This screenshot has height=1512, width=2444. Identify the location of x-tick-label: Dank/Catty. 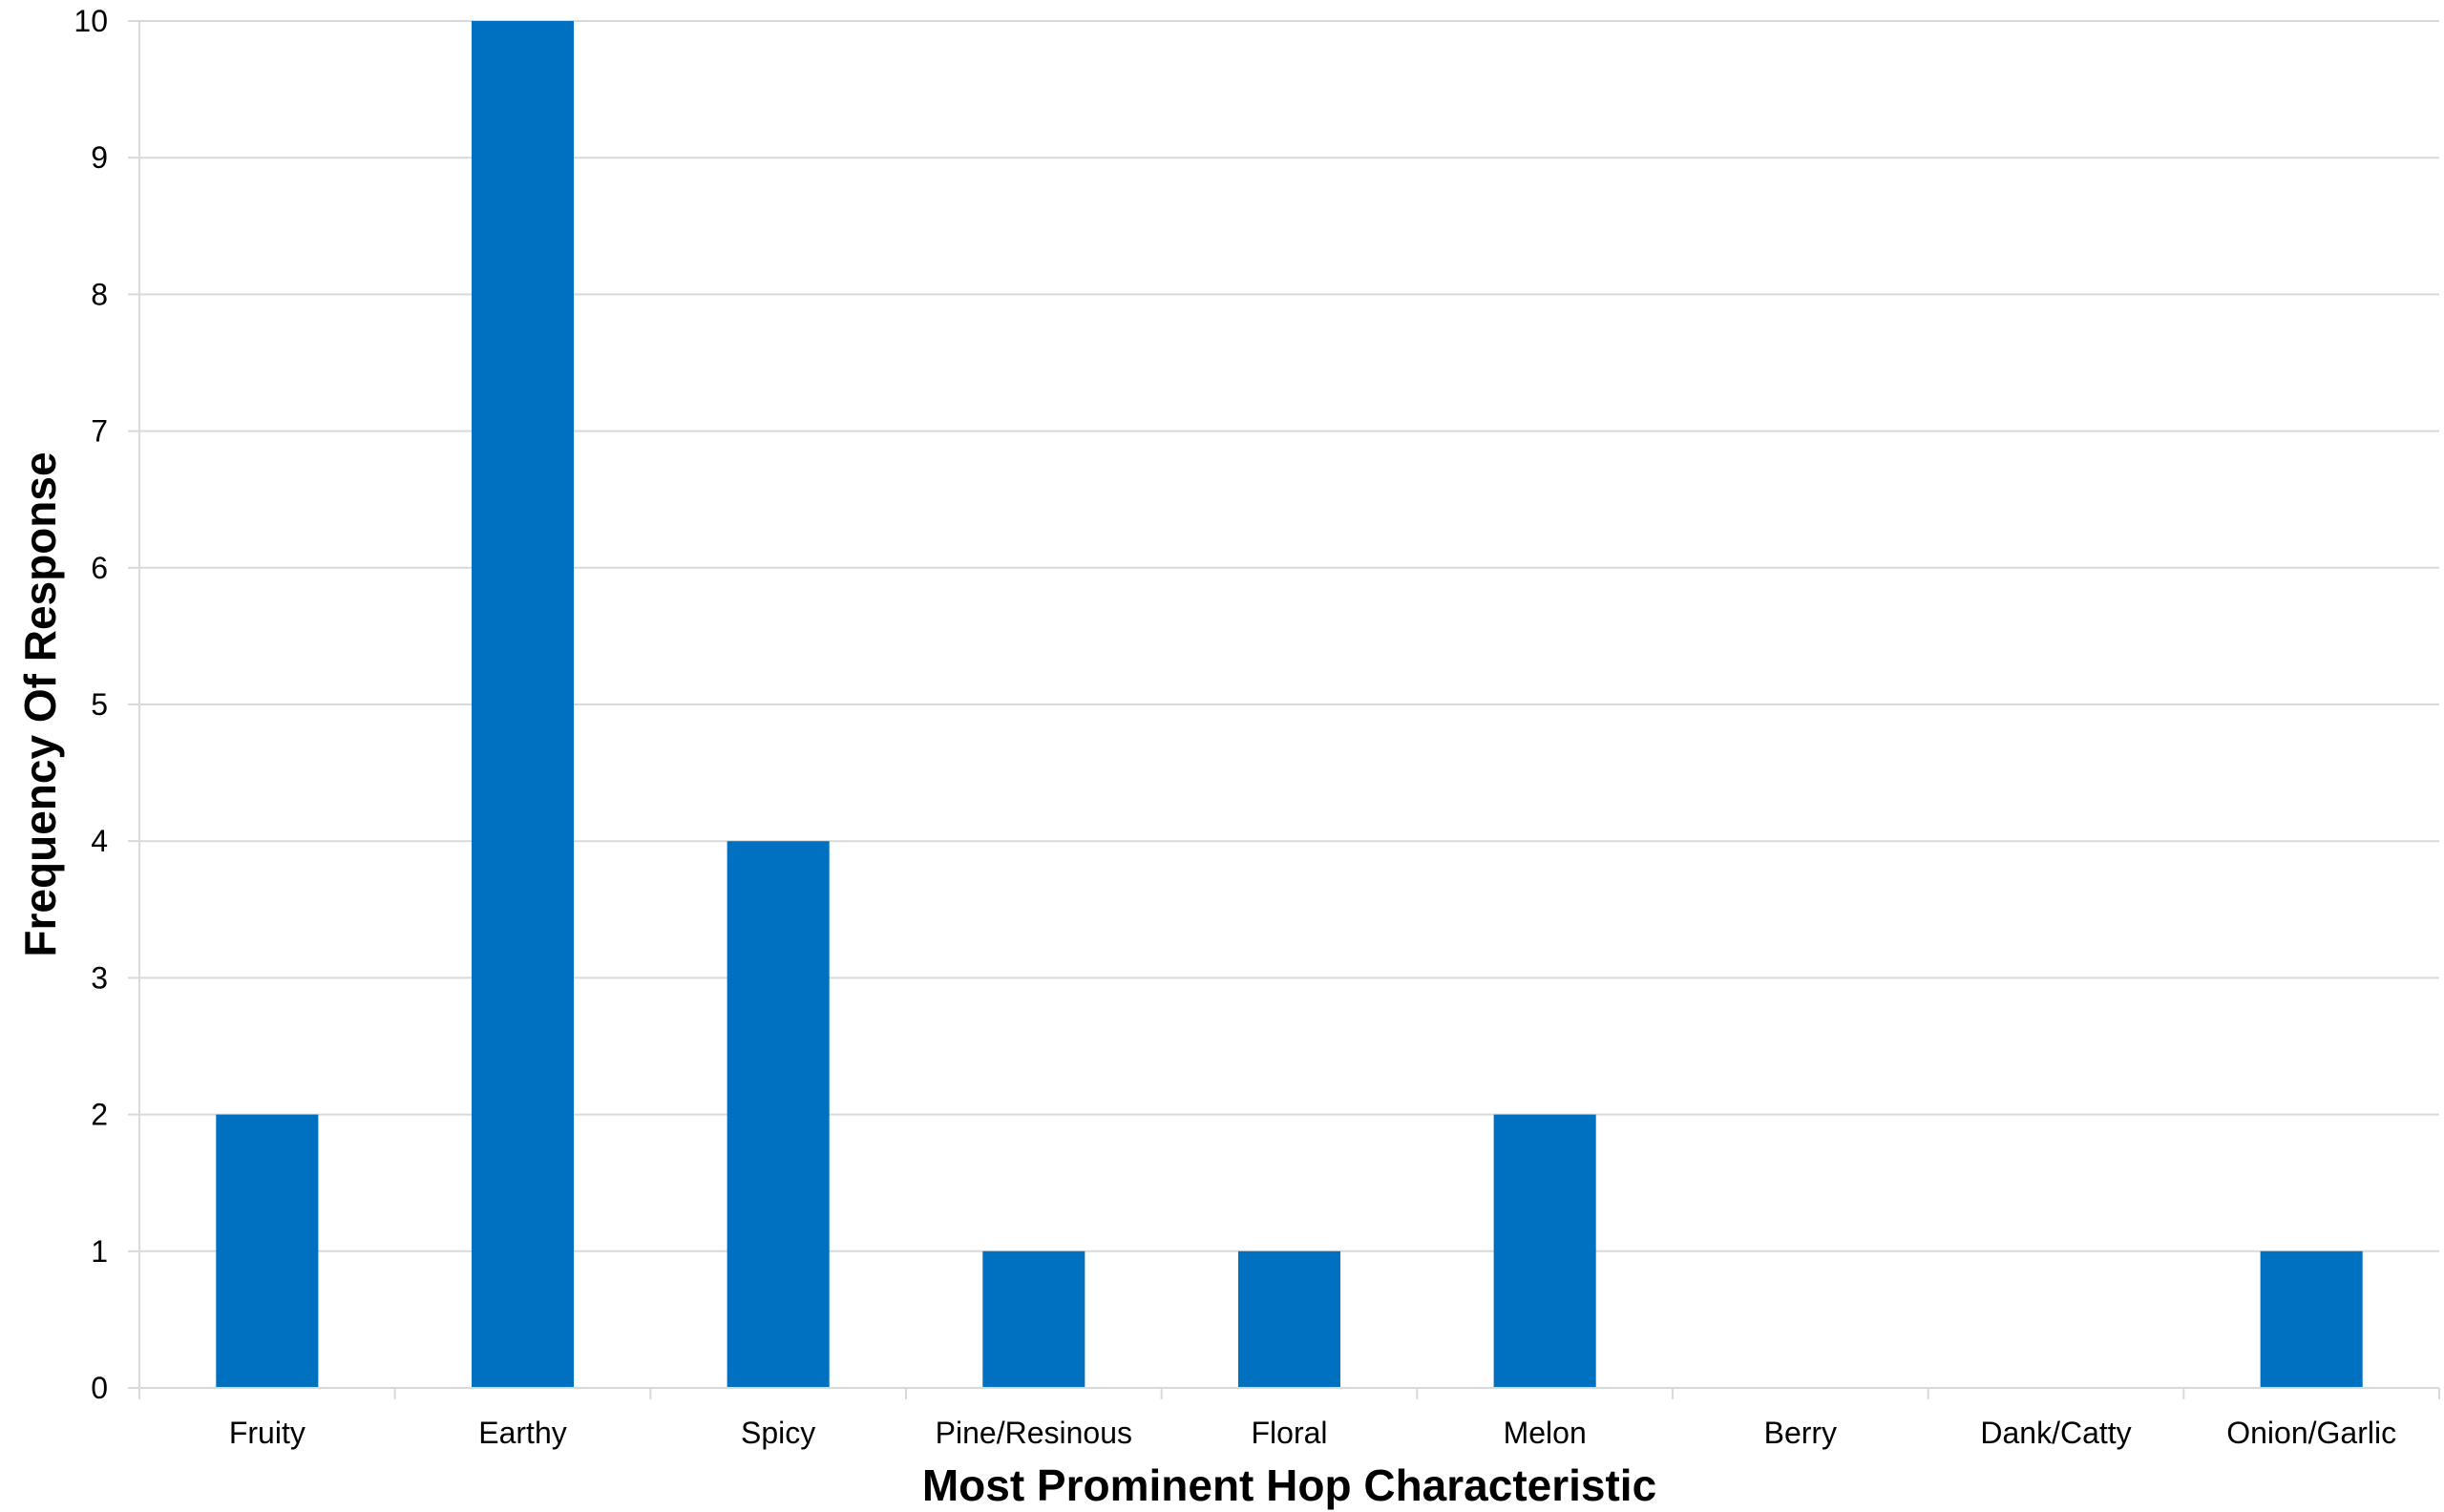
(2055, 1433).